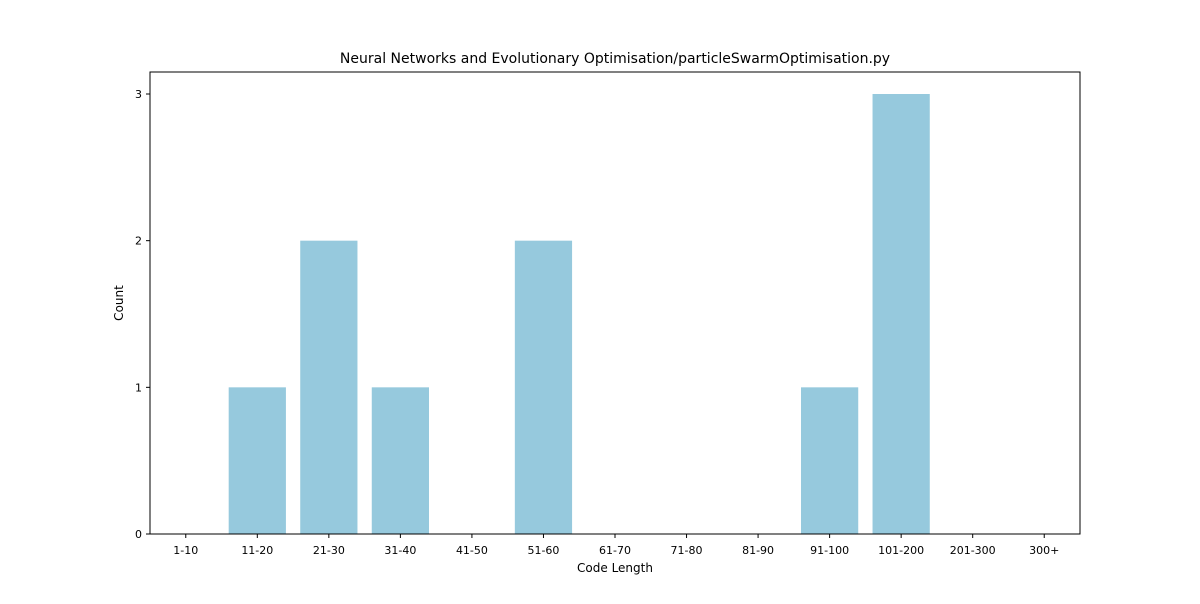 This screenshot has width=1200, height=604. What do you see at coordinates (138, 387) in the screenshot?
I see `y-tick-label: 1` at bounding box center [138, 387].